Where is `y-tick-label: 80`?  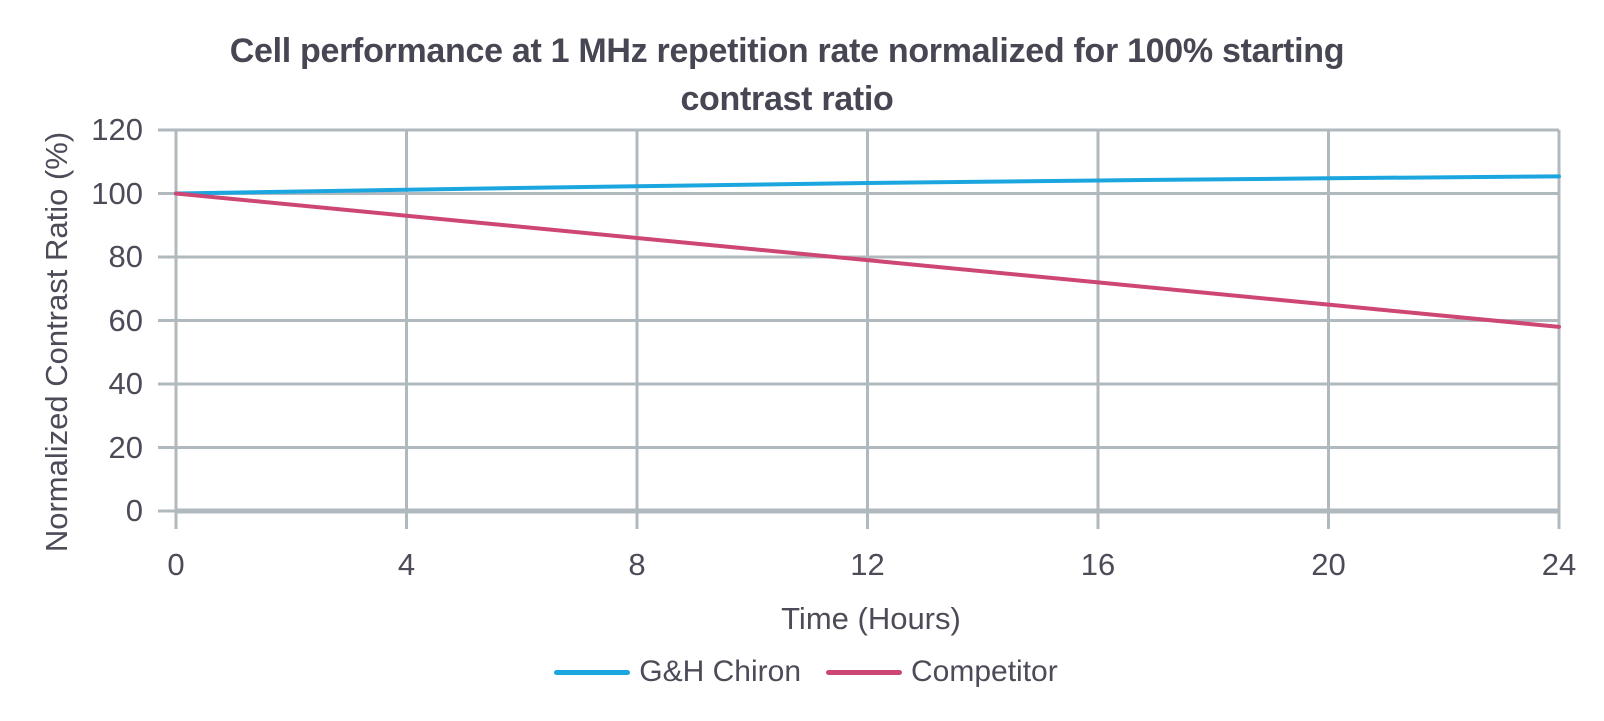
y-tick-label: 80 is located at coordinates (125, 256).